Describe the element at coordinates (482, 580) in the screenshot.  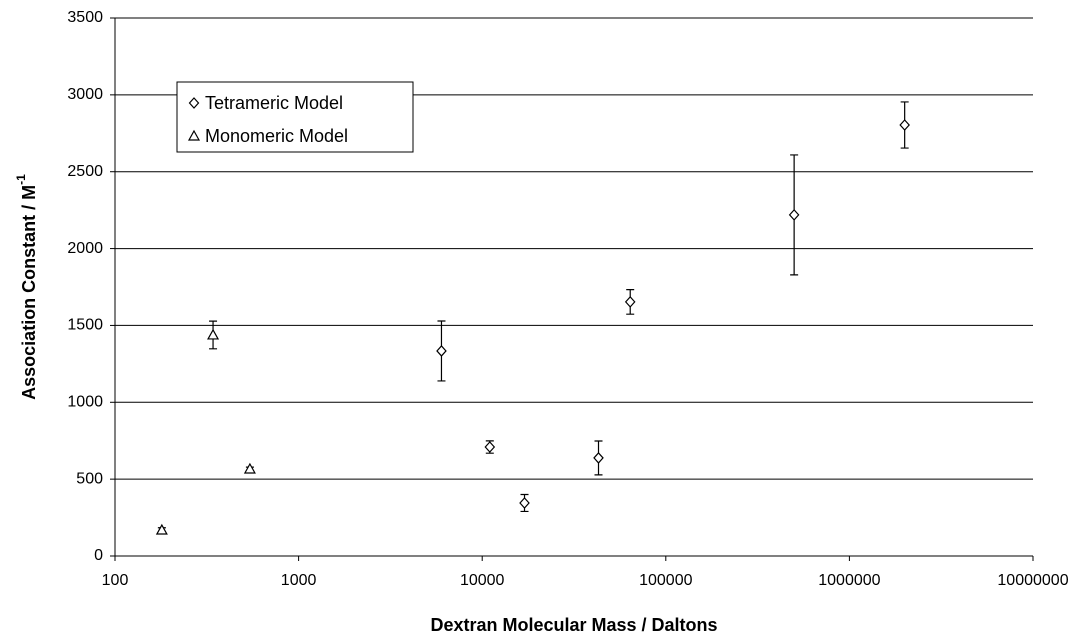
I see `x-tick-label: 10000` at that location.